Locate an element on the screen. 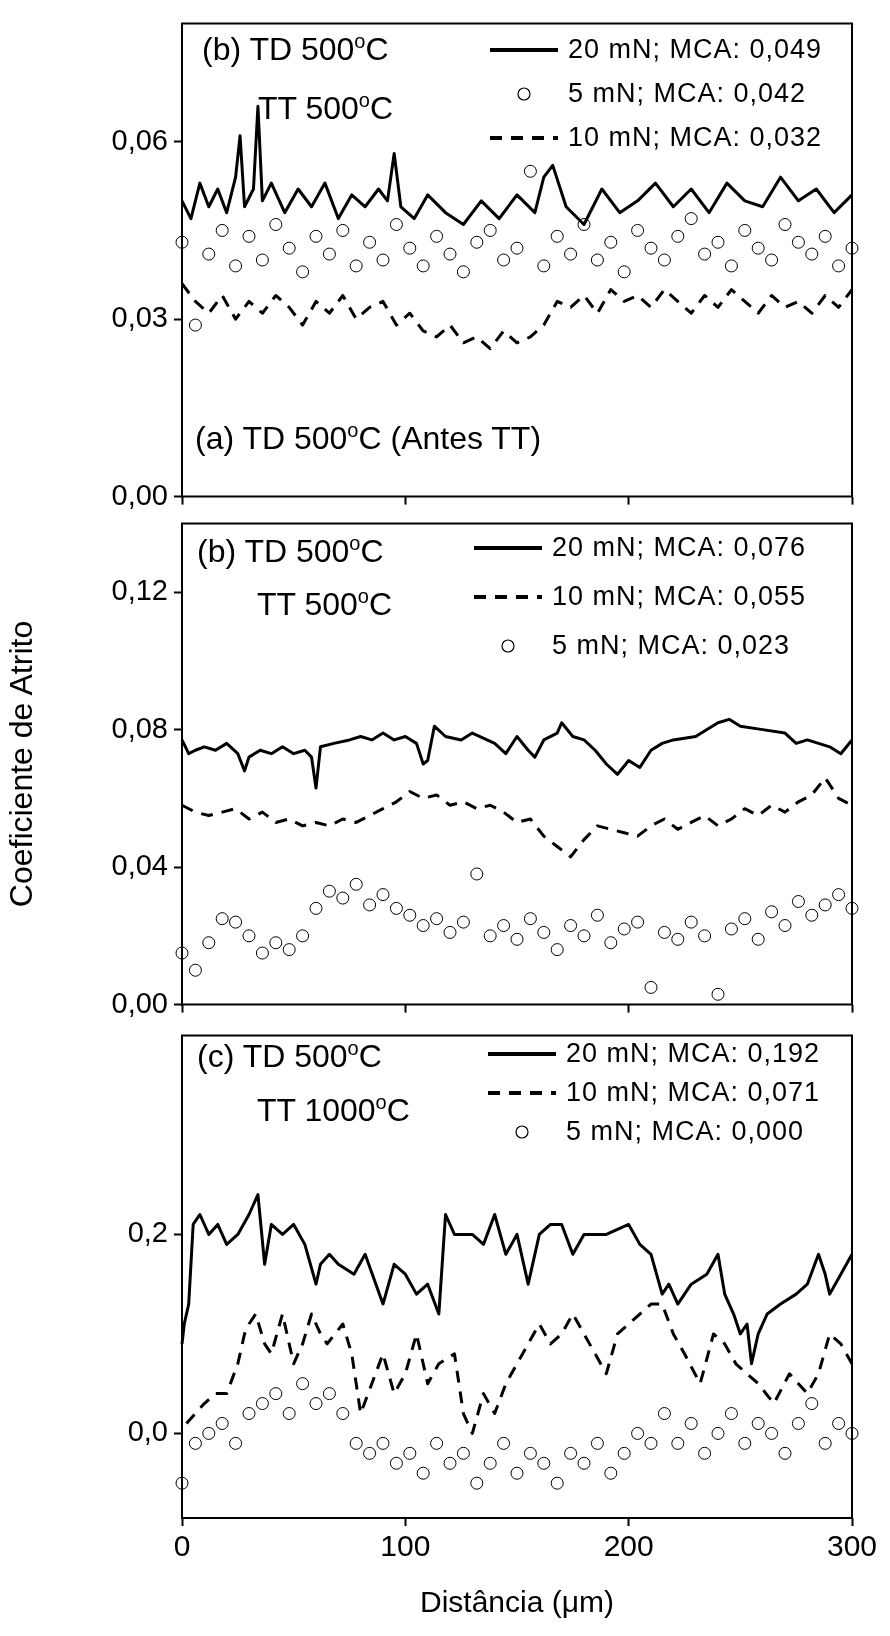 This screenshot has width=890, height=1636. x-tick-label: 300 is located at coordinates (852, 1546).